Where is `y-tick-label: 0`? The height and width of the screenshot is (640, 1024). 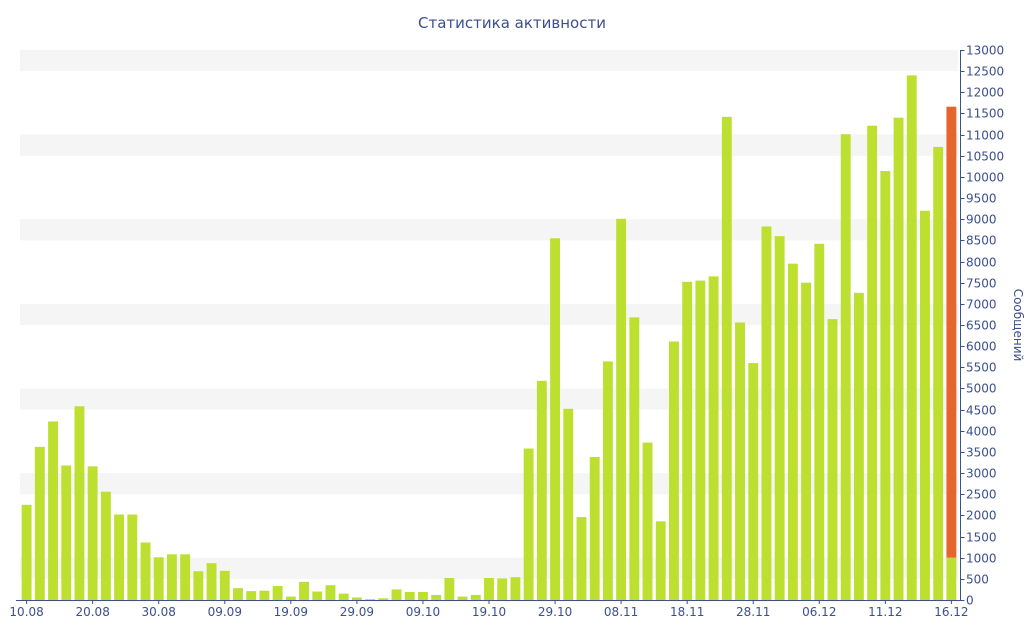
y-tick-label: 0 is located at coordinates (970, 601).